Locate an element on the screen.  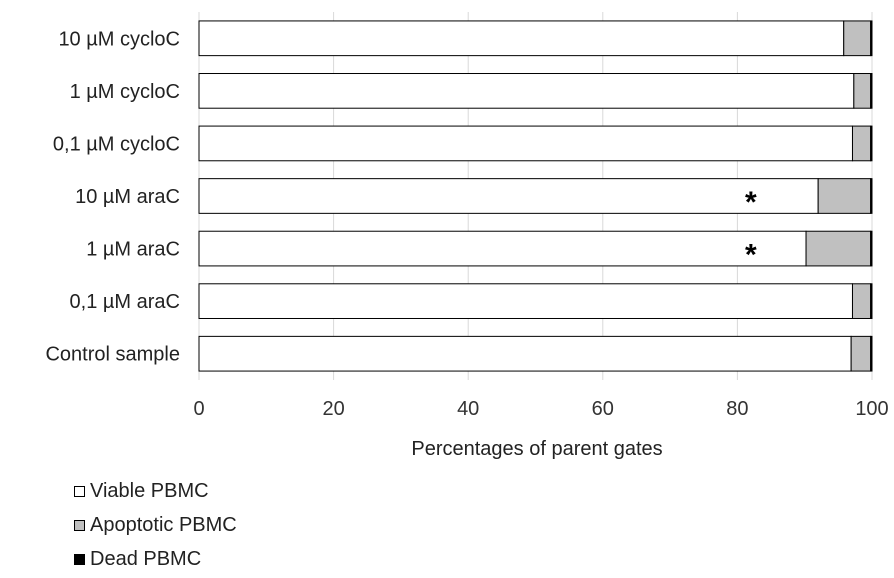
category-label-6: Control sample is located at coordinates (112, 355).